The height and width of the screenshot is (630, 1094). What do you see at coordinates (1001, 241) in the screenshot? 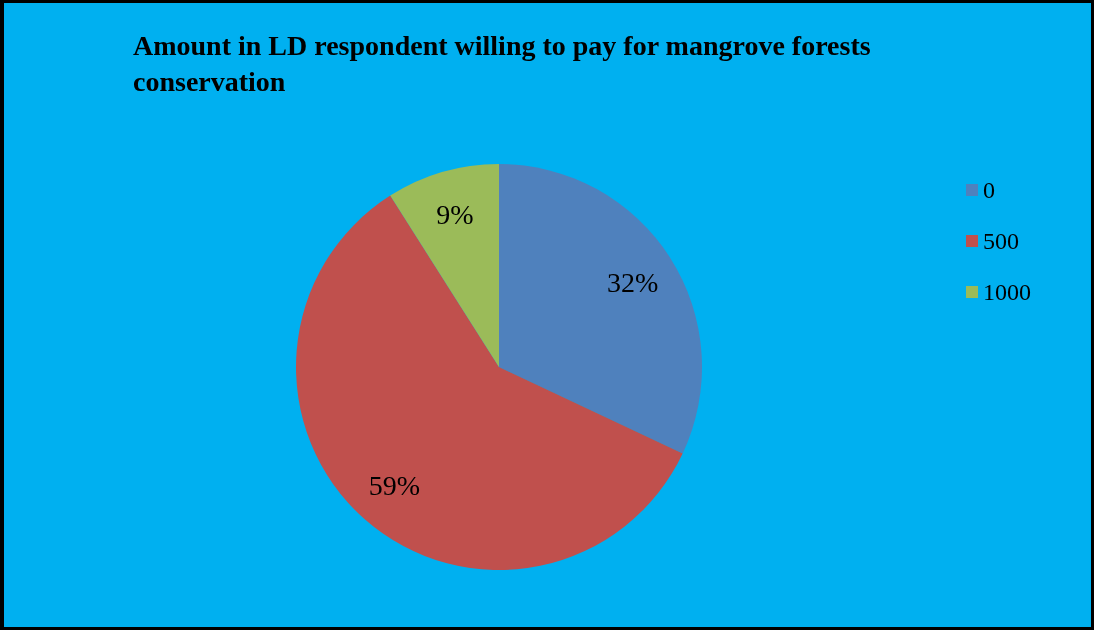
I see `legend-label: 500` at bounding box center [1001, 241].